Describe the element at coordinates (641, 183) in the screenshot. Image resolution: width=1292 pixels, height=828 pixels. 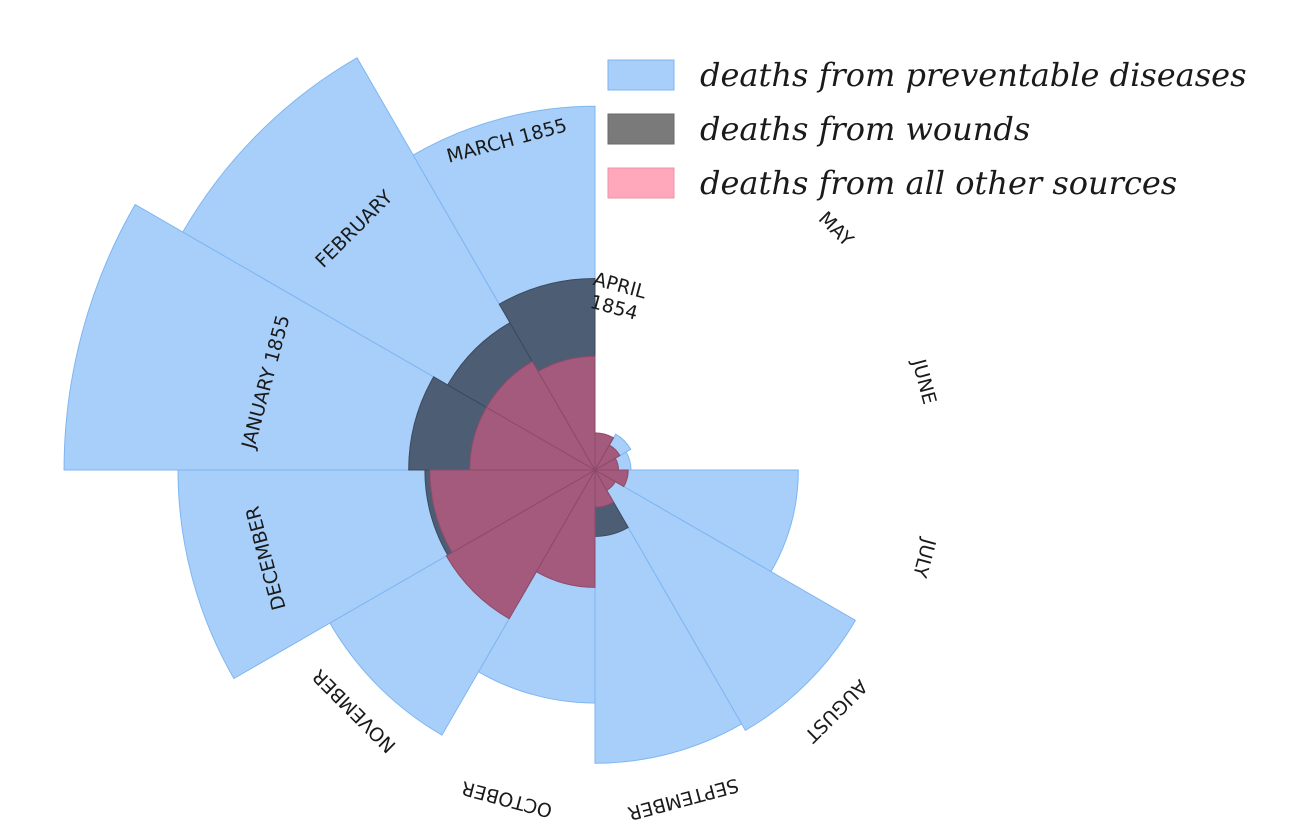
I see `legend-swatch-other` at that location.